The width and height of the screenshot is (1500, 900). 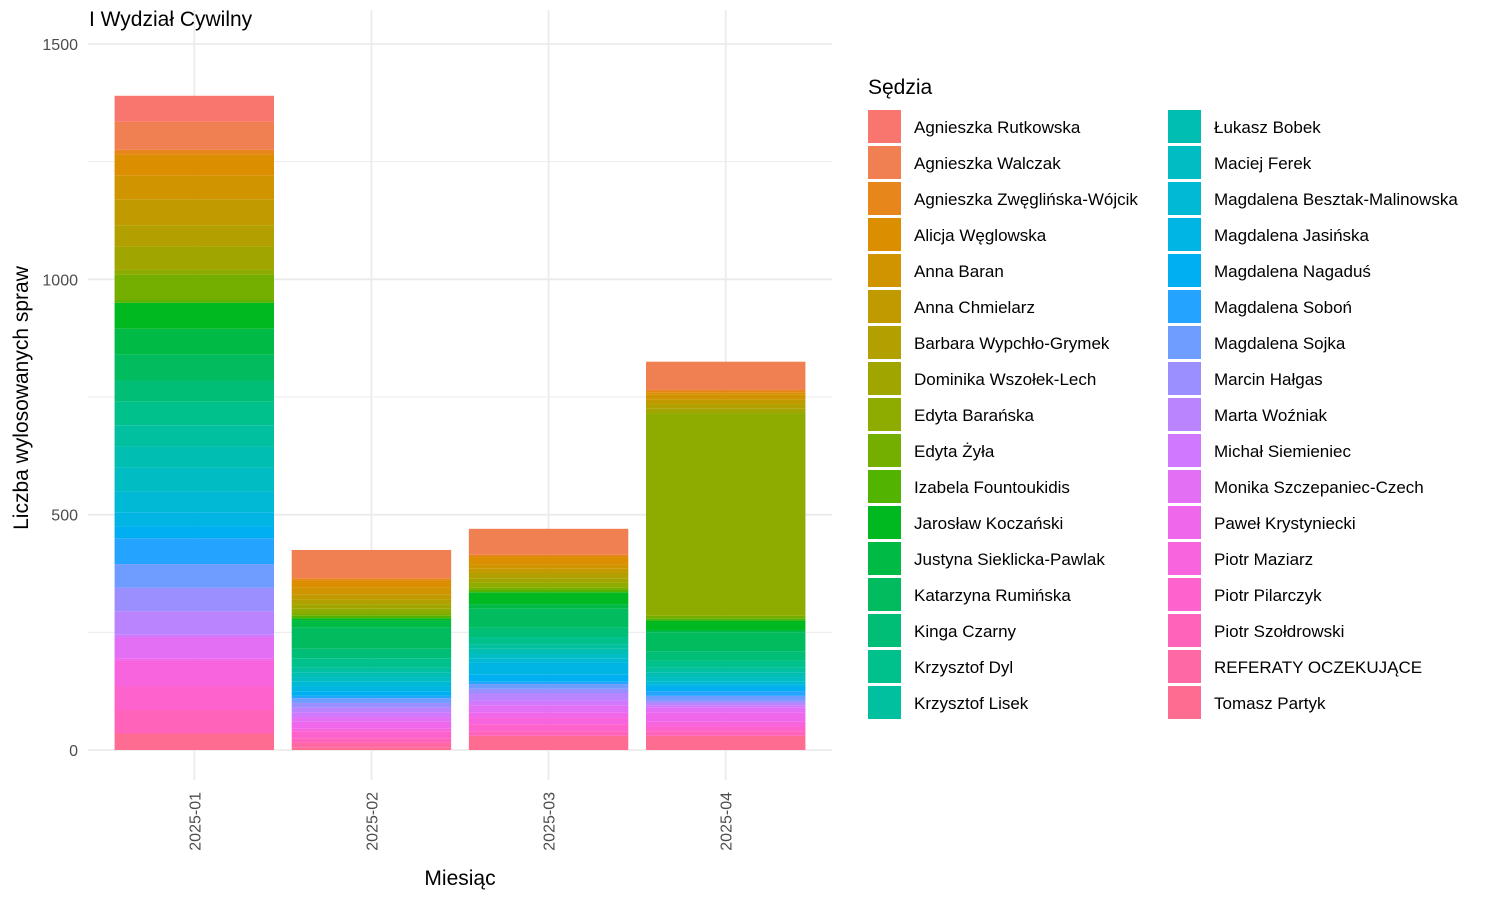 What do you see at coordinates (1282, 451) in the screenshot?
I see `legend-label: Michał Siemieniec` at bounding box center [1282, 451].